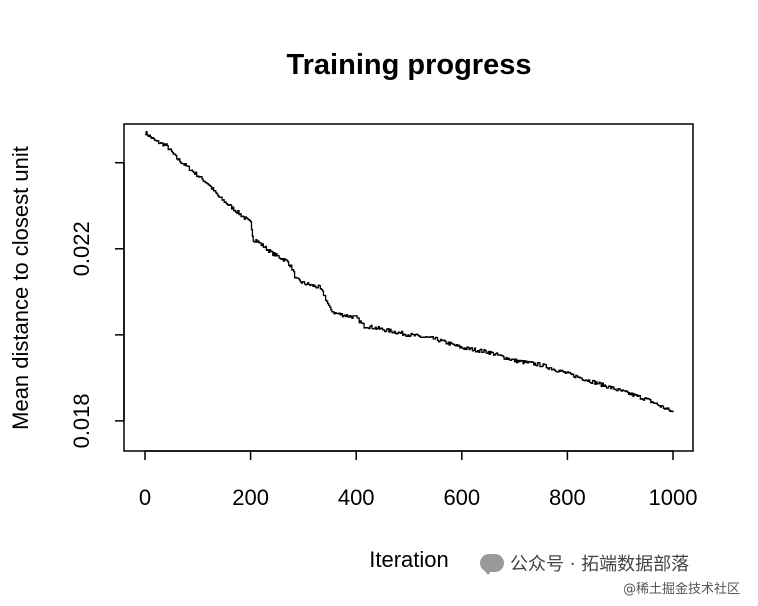  I want to click on x-tick-label: 400, so click(356, 497).